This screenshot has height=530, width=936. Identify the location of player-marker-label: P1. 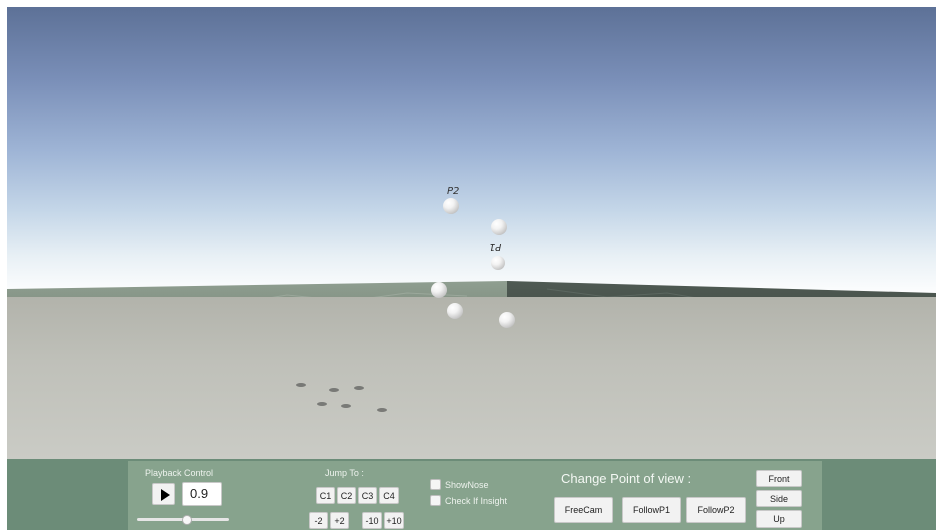
(495, 246).